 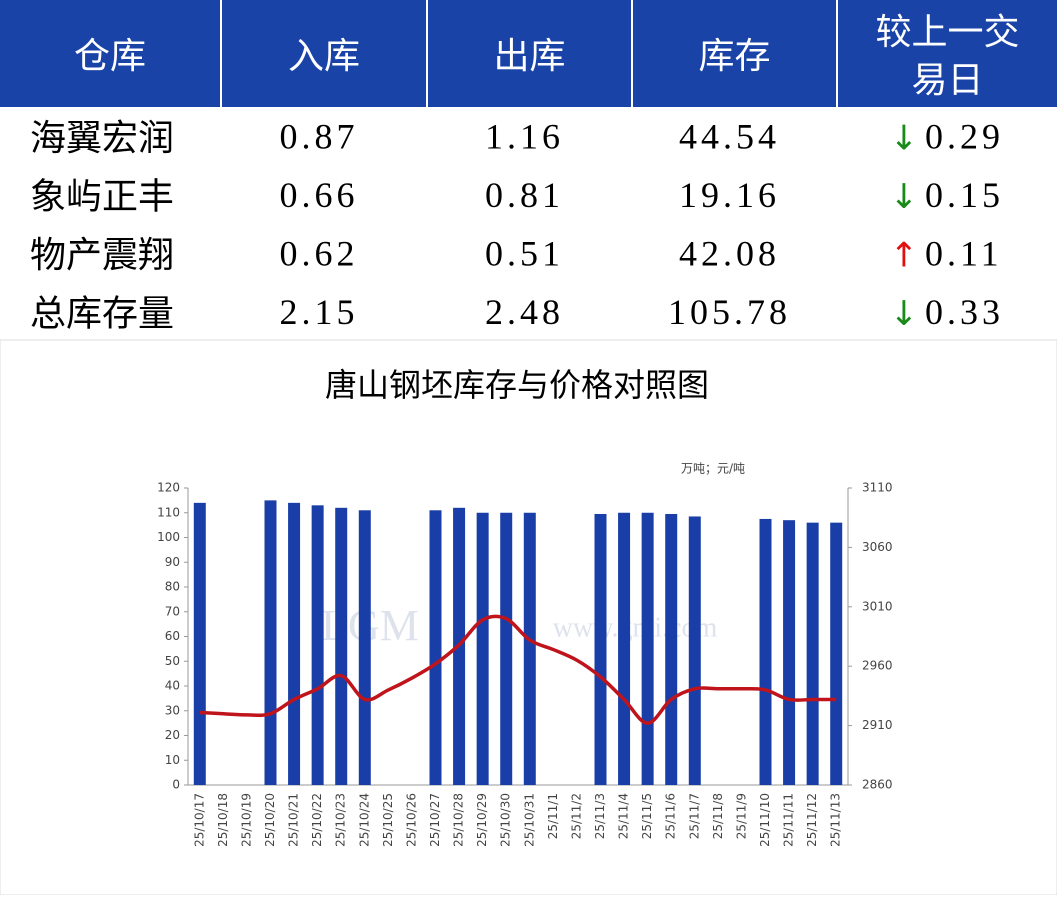 I want to click on x-tick-label: 25/11/12, so click(x=812, y=820).